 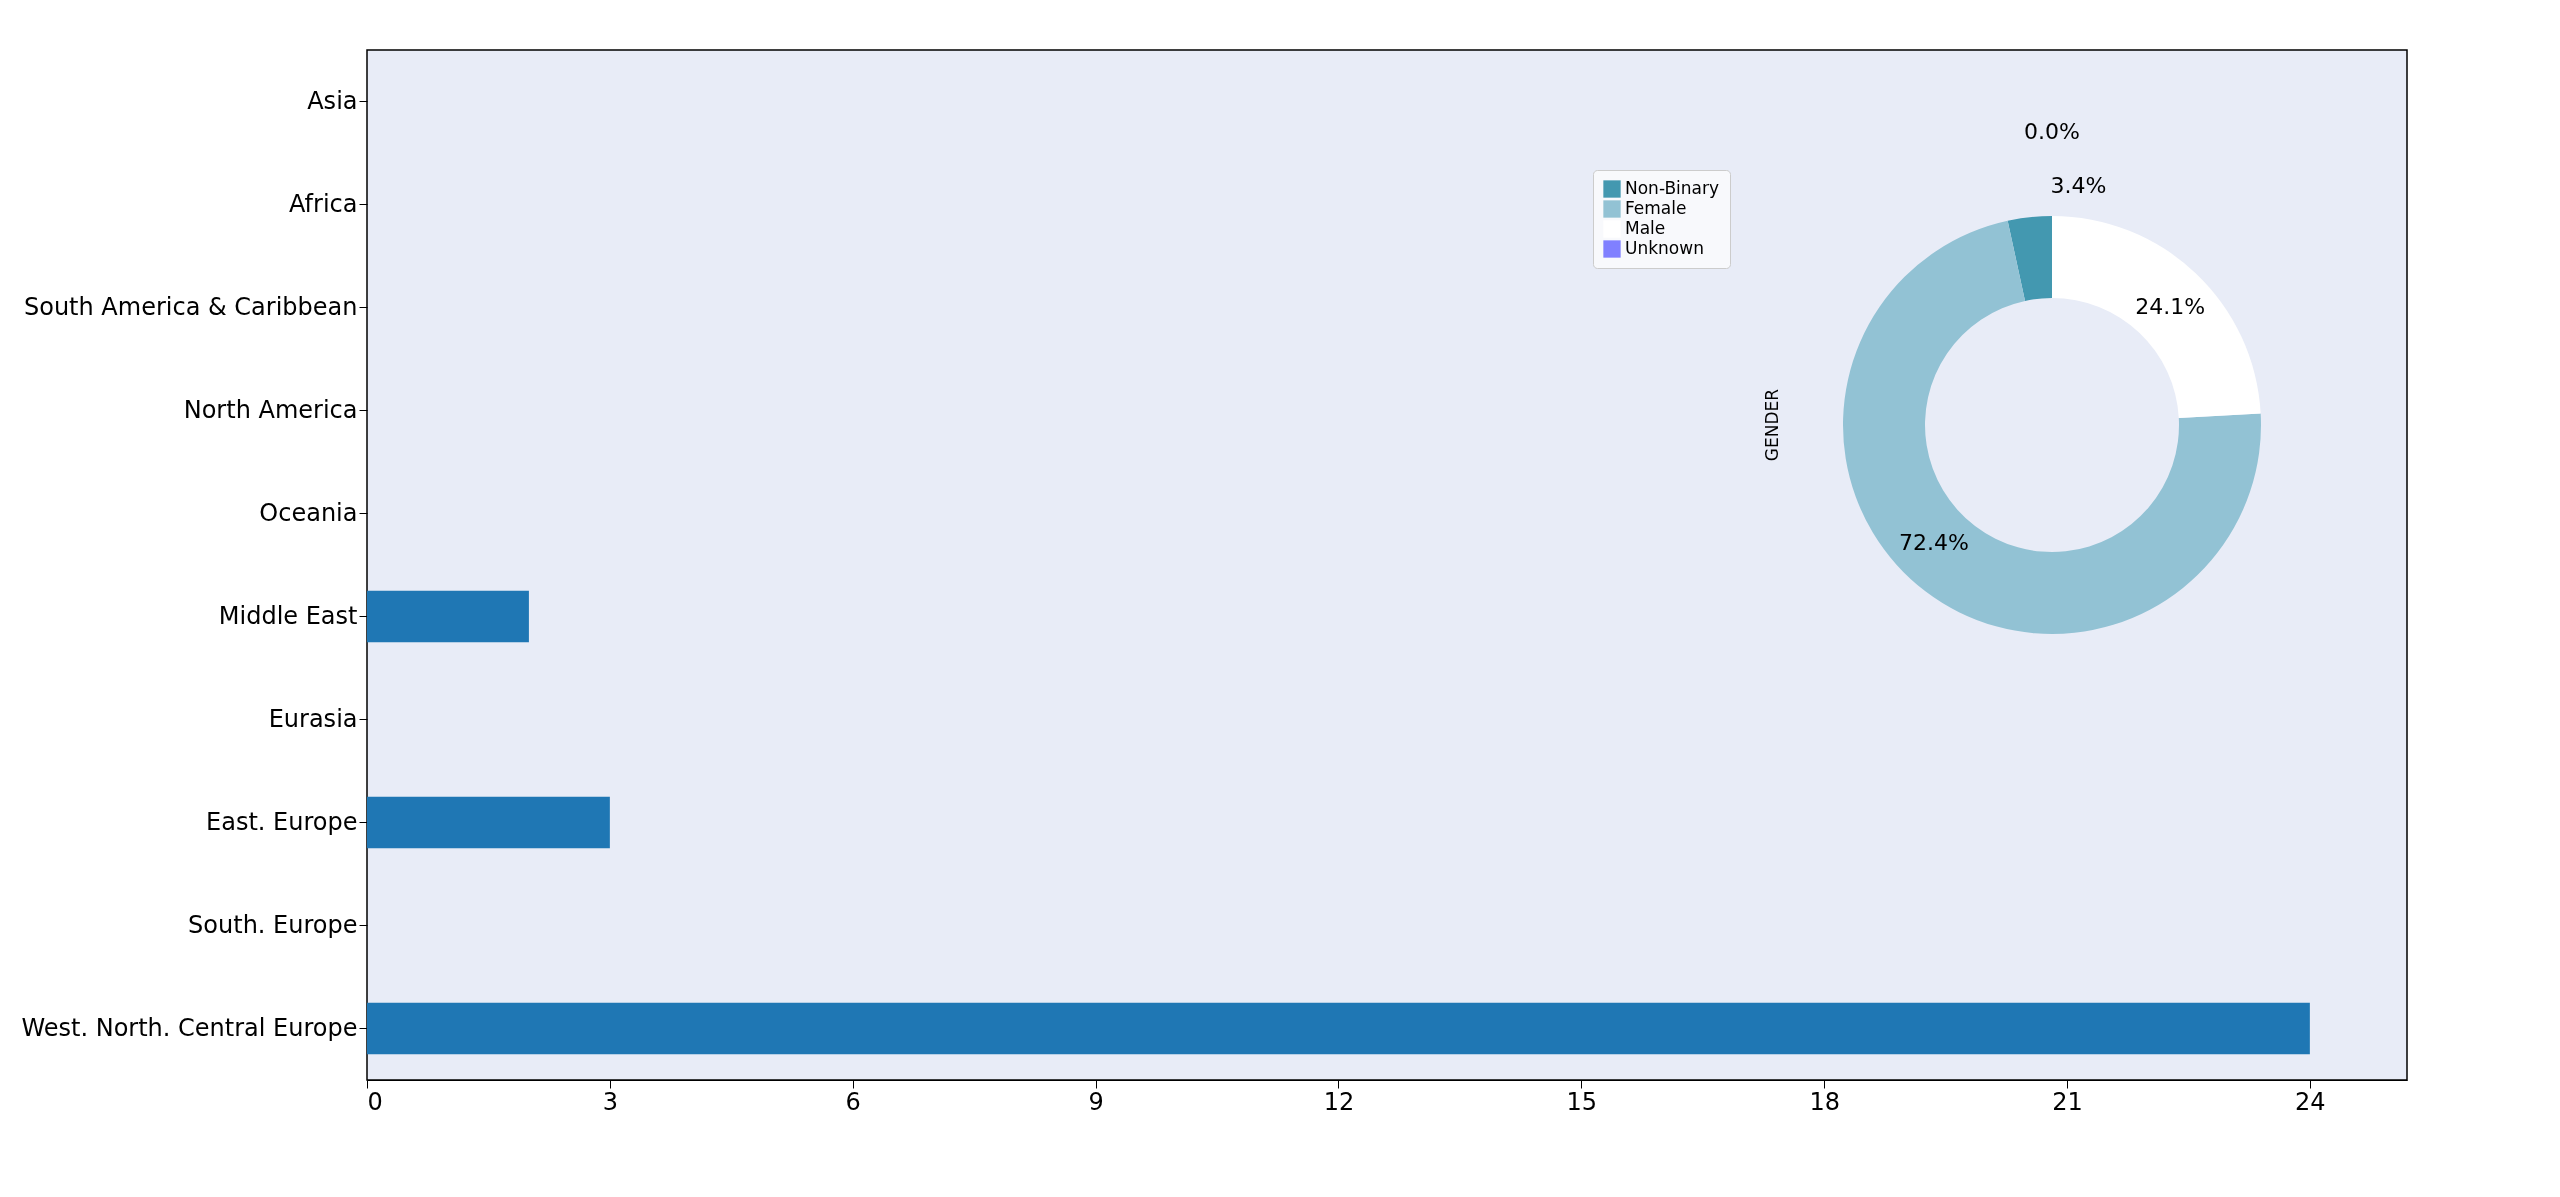 What do you see at coordinates (282, 821) in the screenshot?
I see `y-tick-label: East. Europe` at bounding box center [282, 821].